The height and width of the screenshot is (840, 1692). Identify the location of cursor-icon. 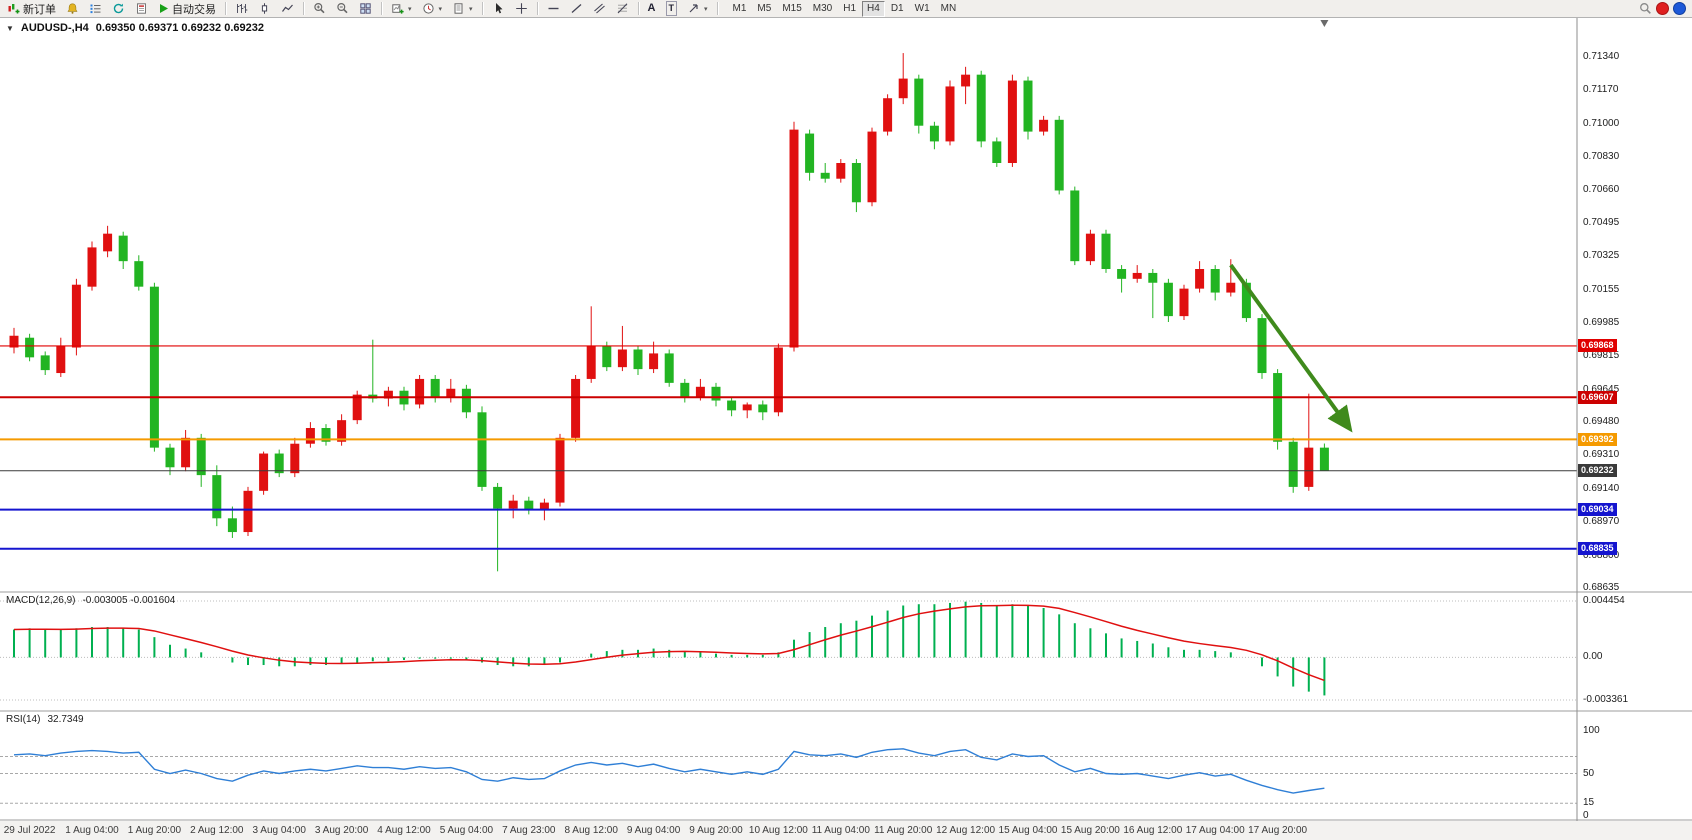
(499, 8).